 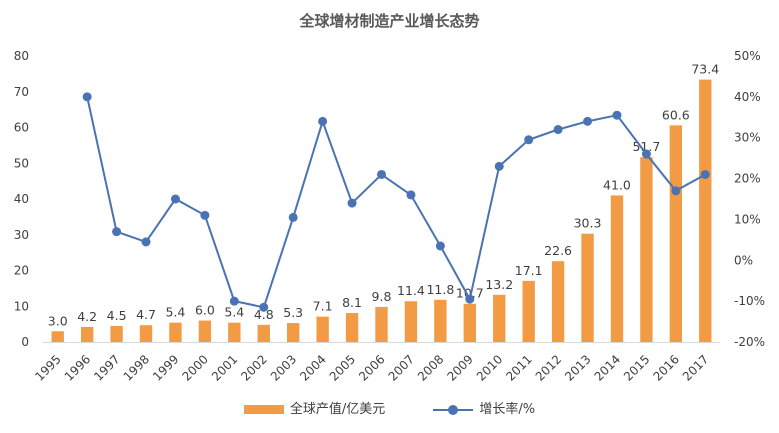 I want to click on bar-data-label: 51.7, so click(x=646, y=146).